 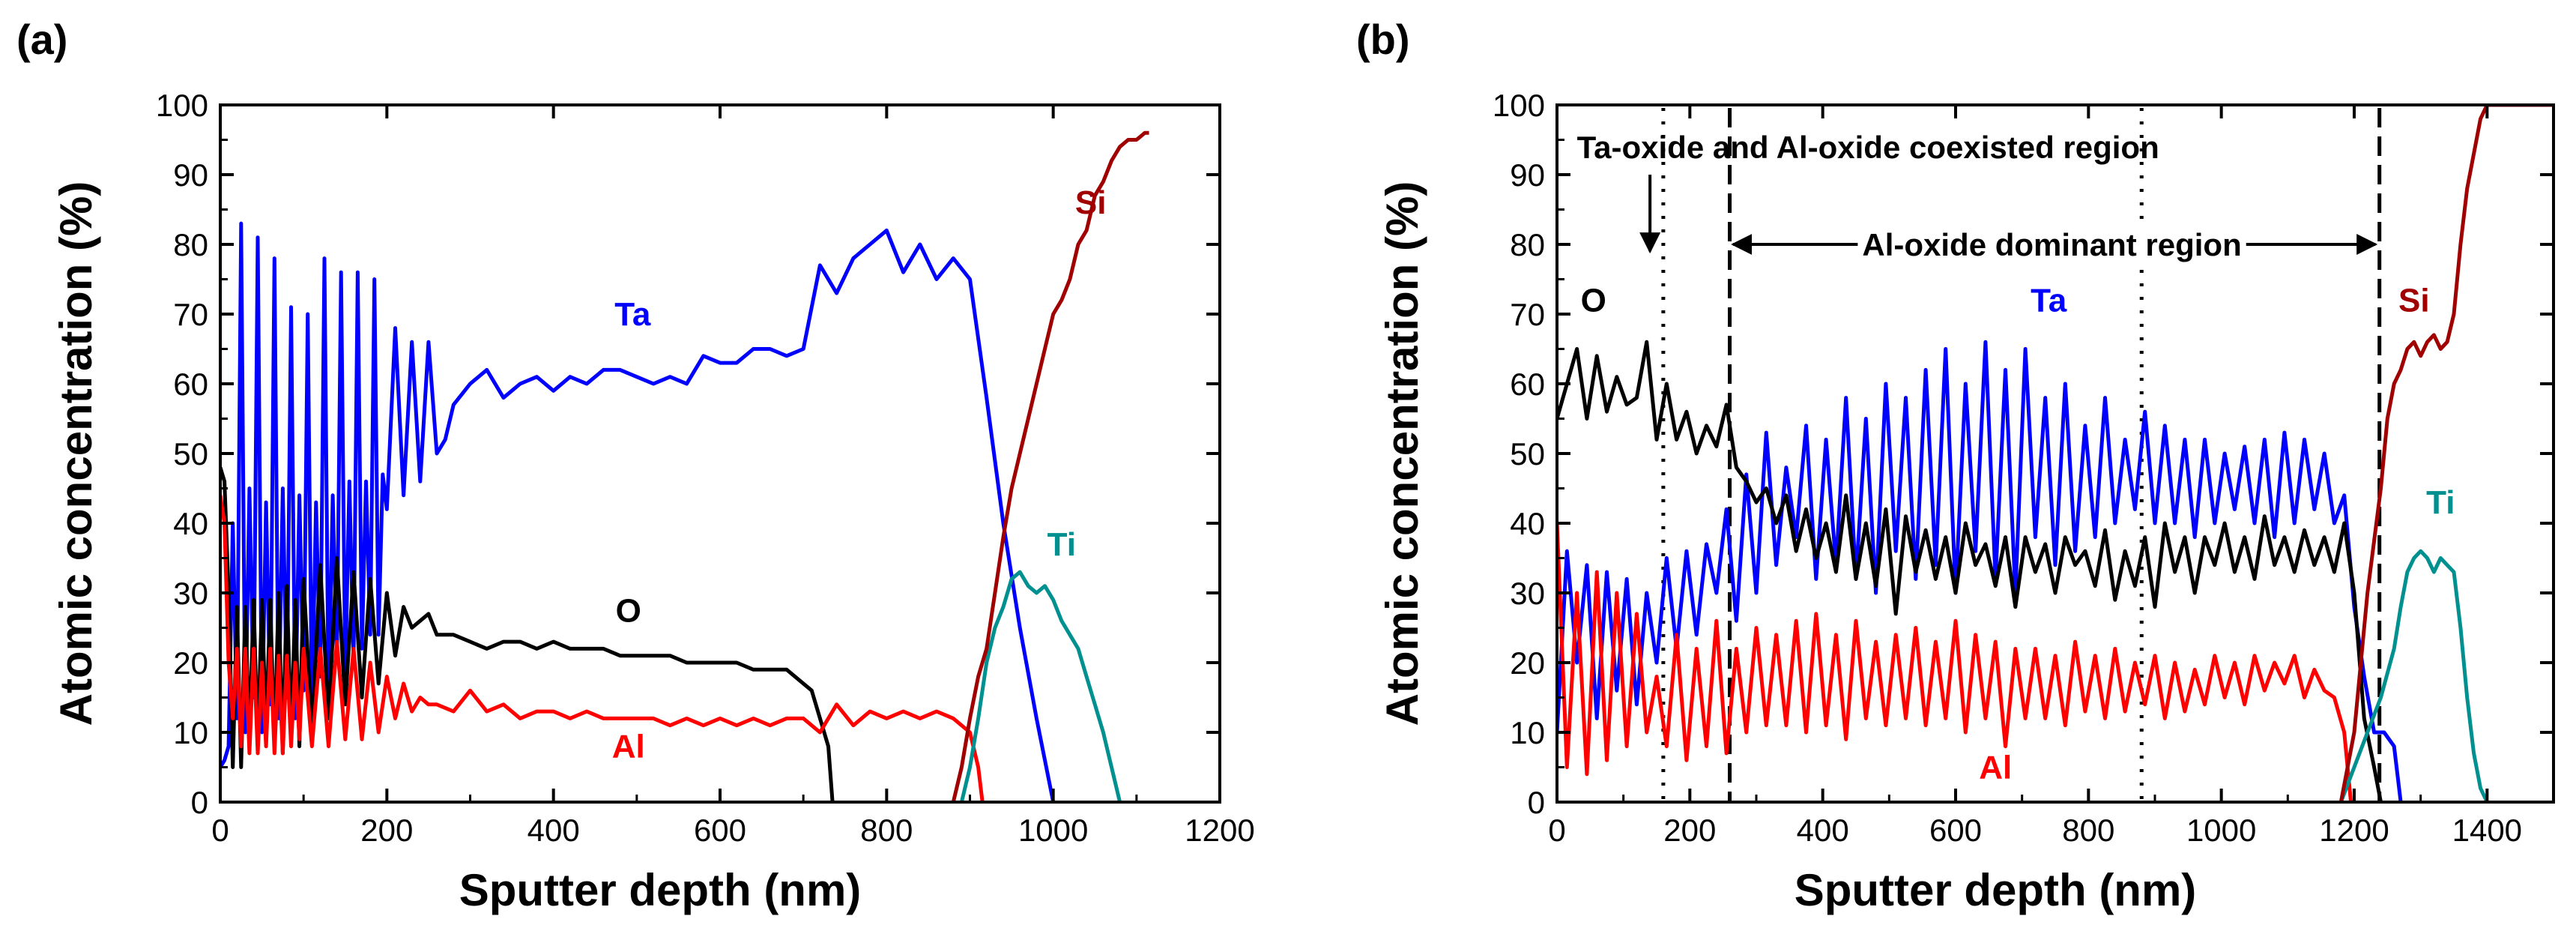 I want to click on panel-label: (a), so click(x=41, y=39).